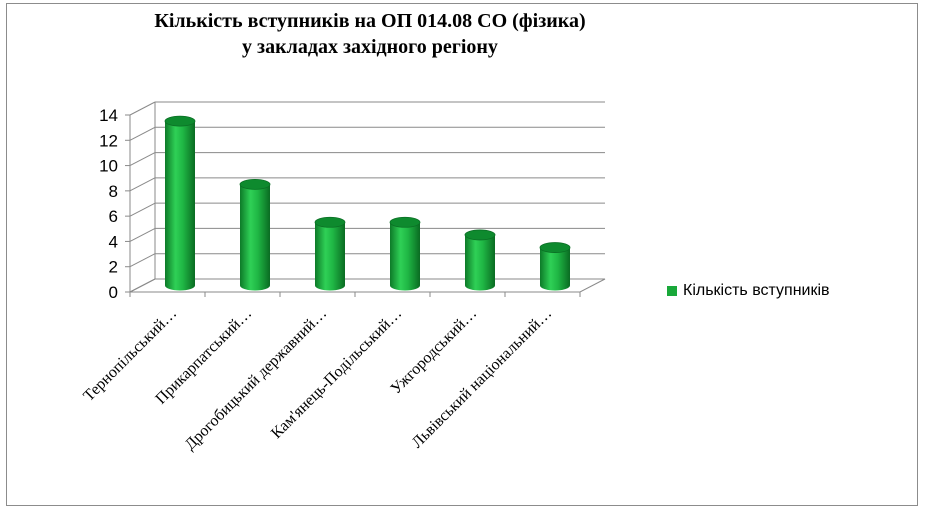  Describe the element at coordinates (113, 267) in the screenshot. I see `y-tick-label: 2` at that location.